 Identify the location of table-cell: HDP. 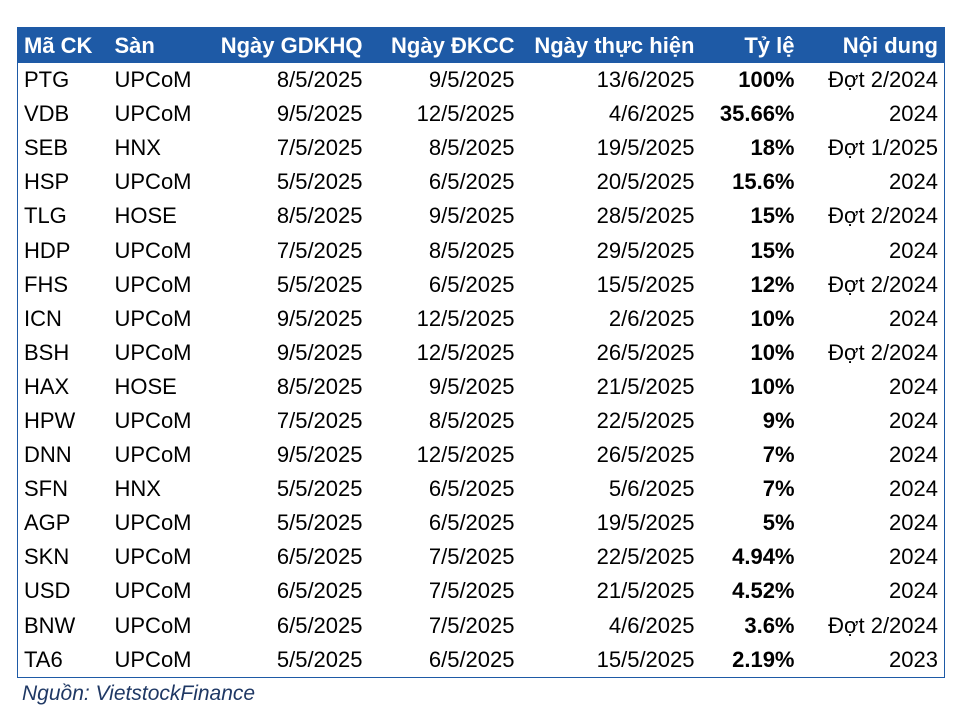
(47, 250).